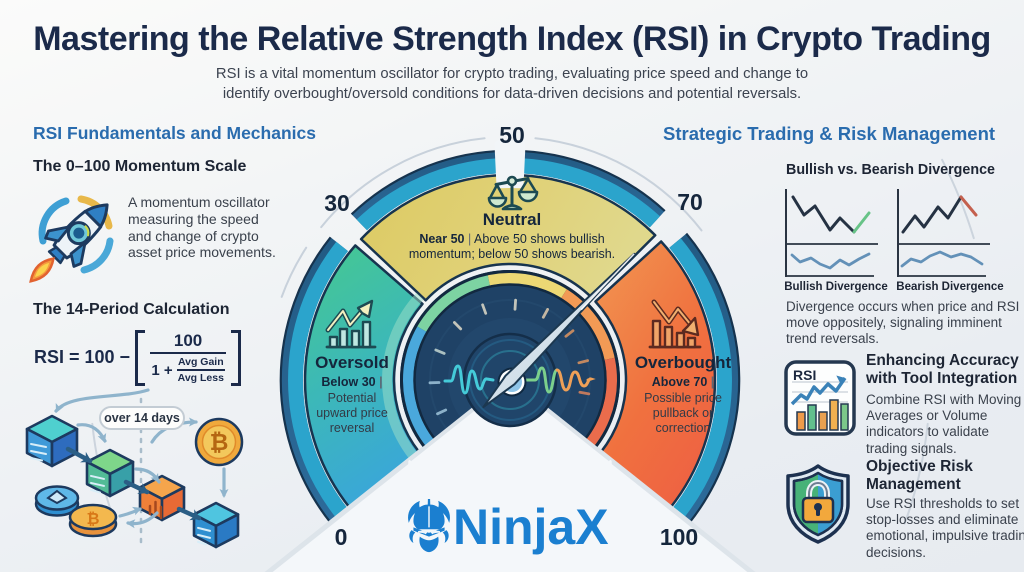  Describe the element at coordinates (804, 375) in the screenshot. I see `svg-text: RSI` at that location.